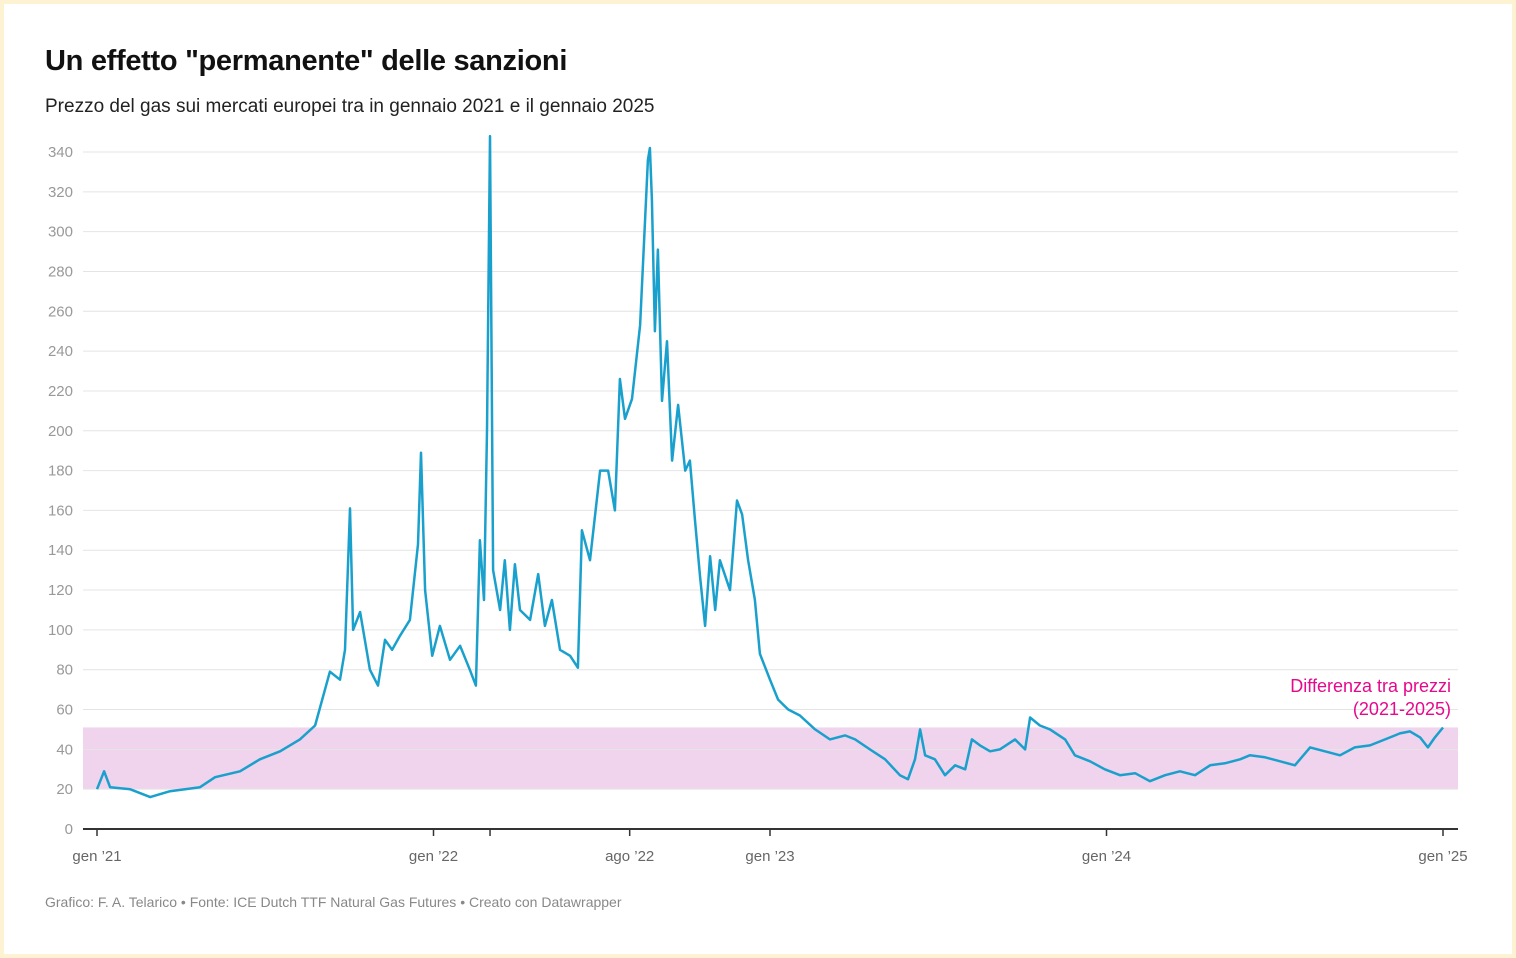 The height and width of the screenshot is (958, 1516). I want to click on y-tick-label: 0, so click(69, 829).